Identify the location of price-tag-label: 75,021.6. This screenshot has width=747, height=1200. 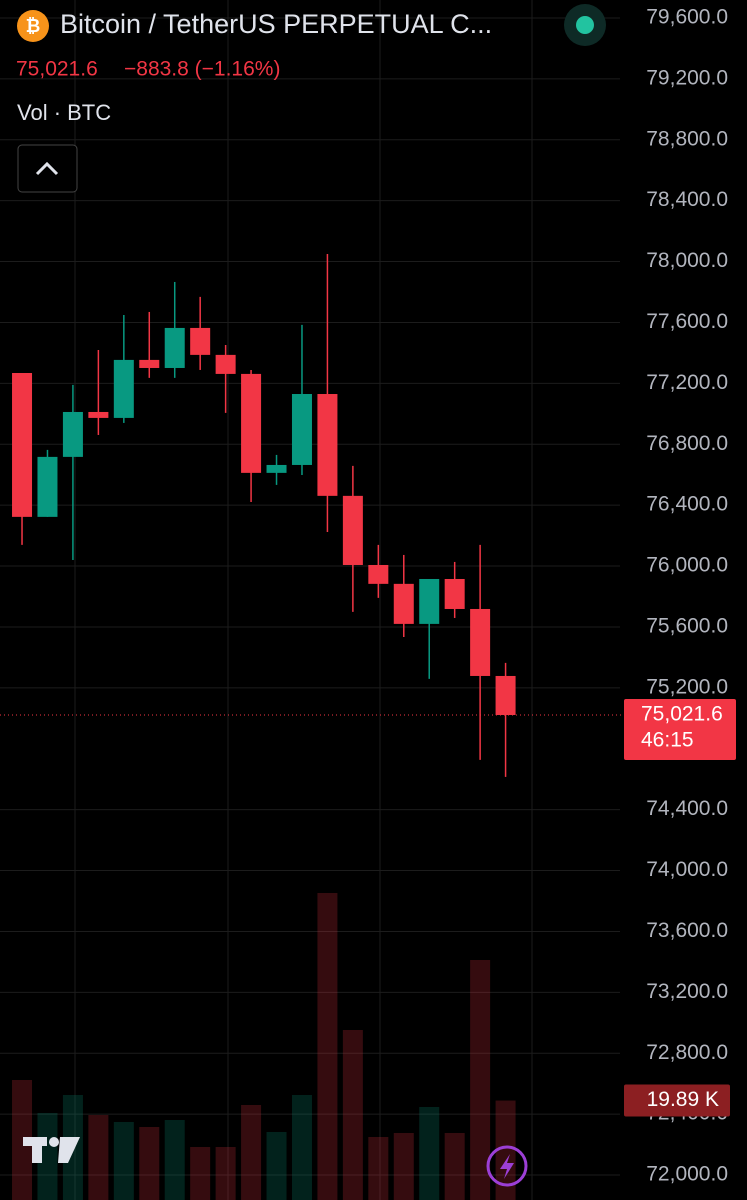
(682, 714).